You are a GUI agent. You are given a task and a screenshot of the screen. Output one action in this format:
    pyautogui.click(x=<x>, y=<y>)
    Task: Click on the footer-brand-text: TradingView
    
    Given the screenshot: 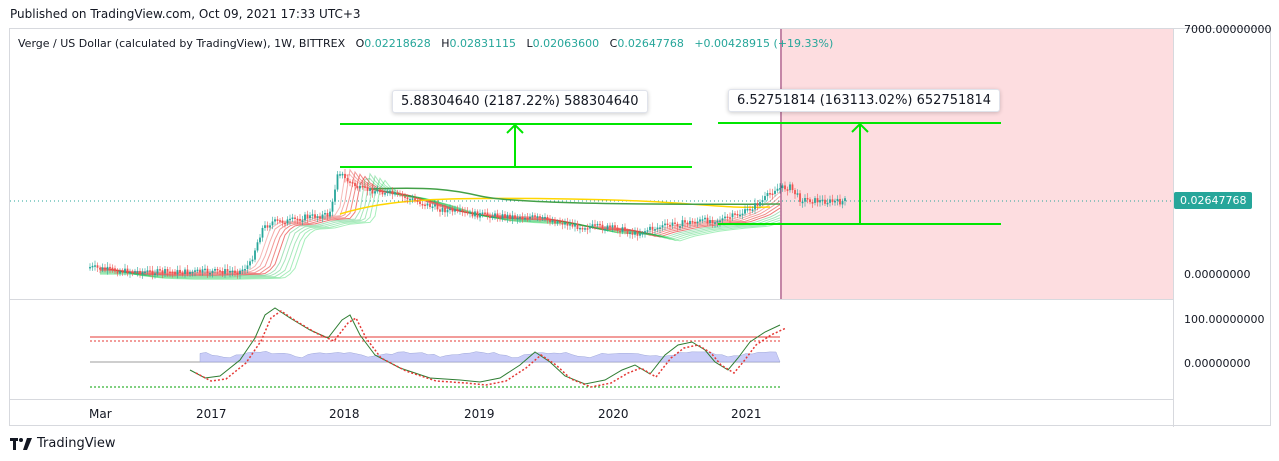 What is the action you would take?
    pyautogui.click(x=76, y=443)
    